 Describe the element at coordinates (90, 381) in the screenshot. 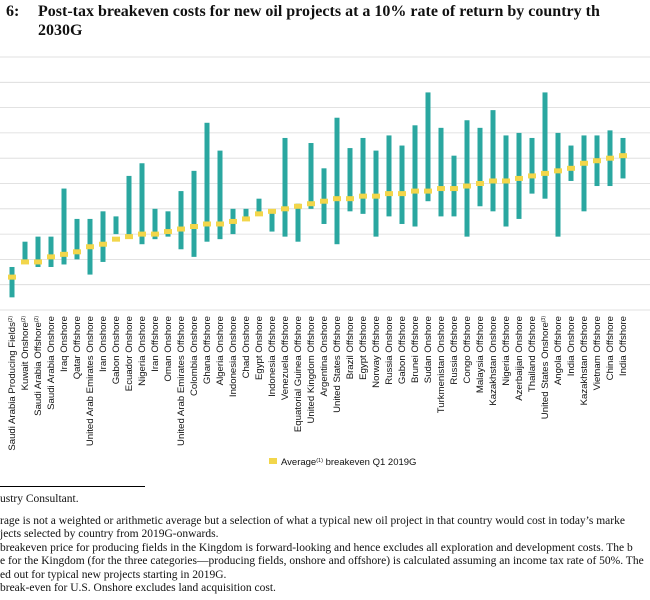

I see `category-label: United Arab Emirates Onshore` at that location.